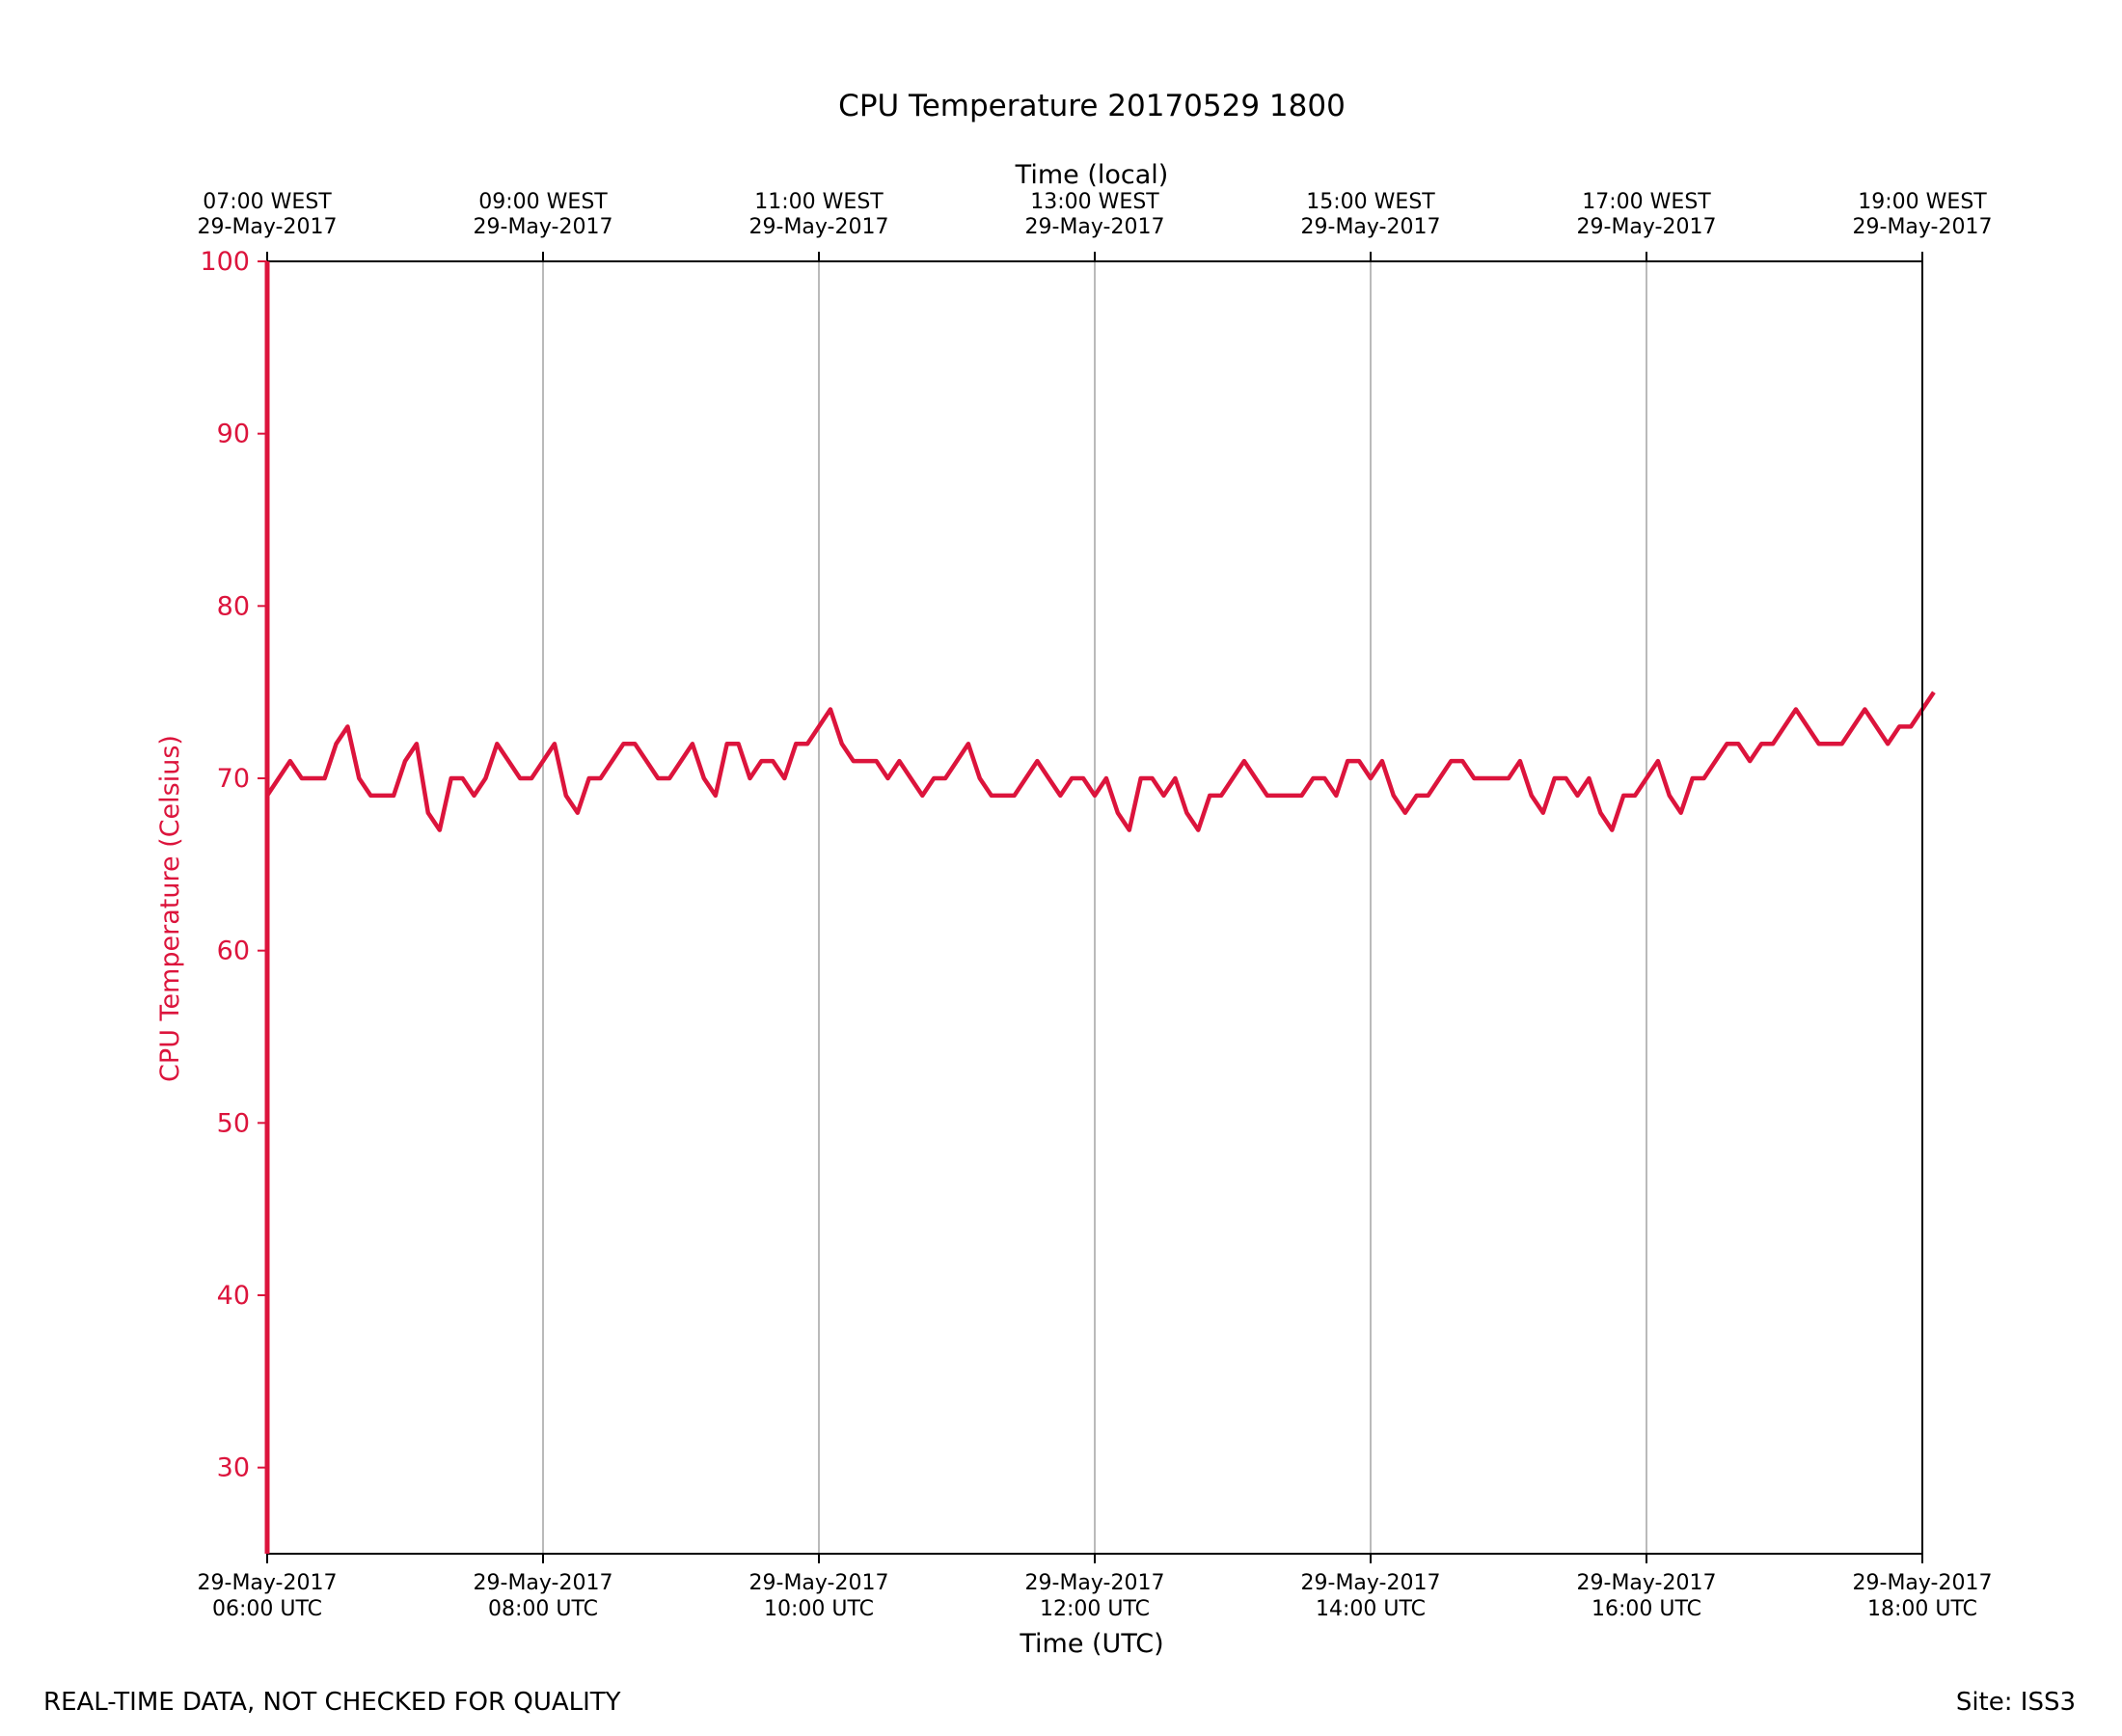  What do you see at coordinates (234, 434) in the screenshot?
I see `y-tick-label: 90` at bounding box center [234, 434].